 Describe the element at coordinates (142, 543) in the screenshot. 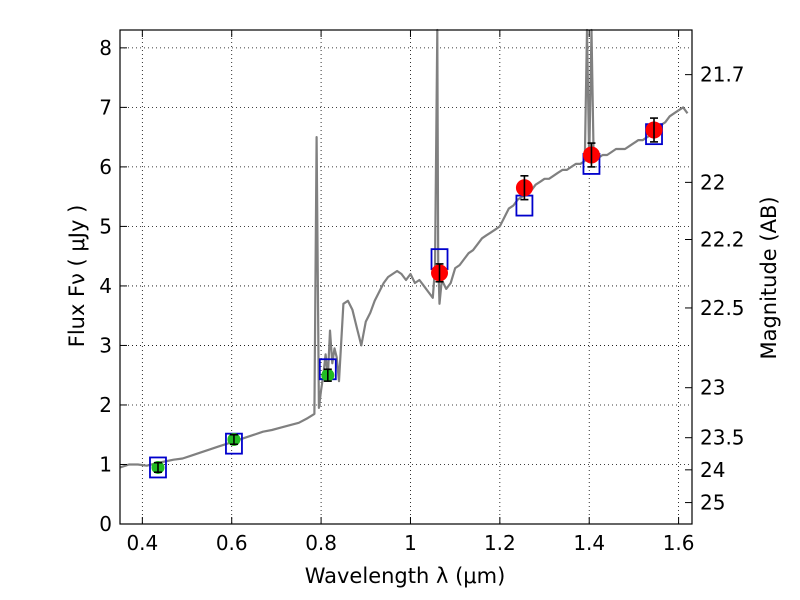

I see `x-tick-label: 0.4` at that location.